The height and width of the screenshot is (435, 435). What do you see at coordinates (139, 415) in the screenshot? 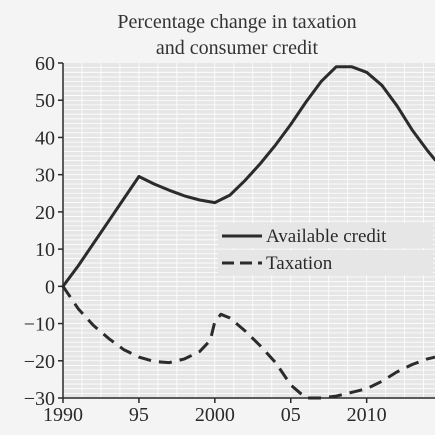
I see `x-tick-label: 95` at bounding box center [139, 415].